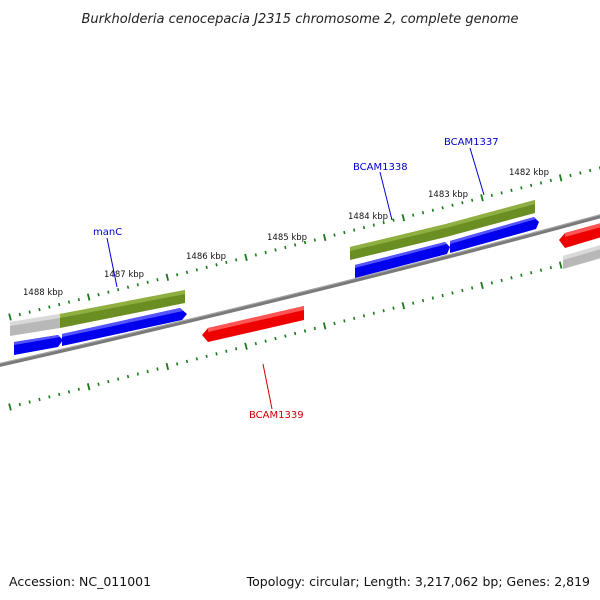 This screenshot has width=600, height=600. Describe the element at coordinates (124, 275) in the screenshot. I see `scale-label-1487: 1487 kbp` at that location.